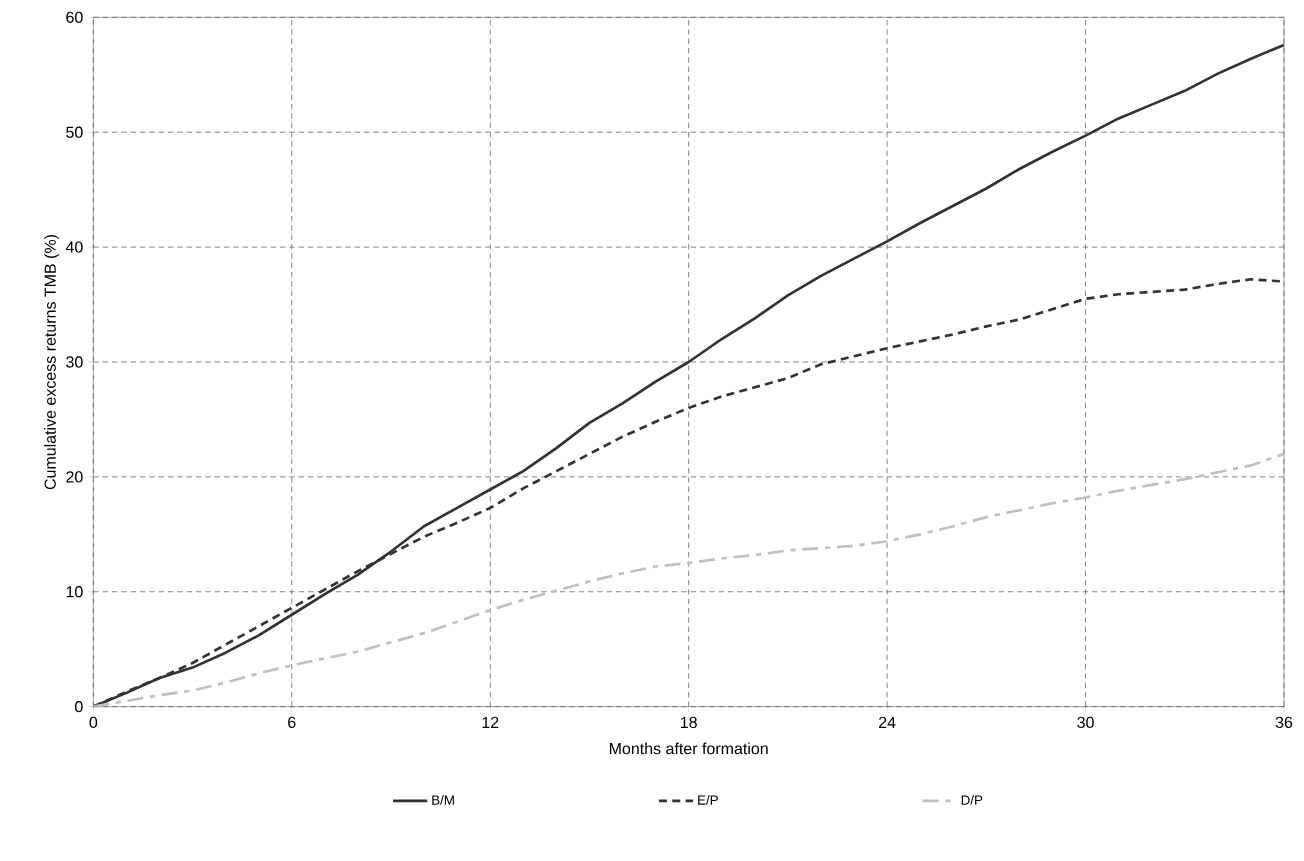 This screenshot has height=861, width=1304. I want to click on x-tick-label: 12, so click(490, 722).